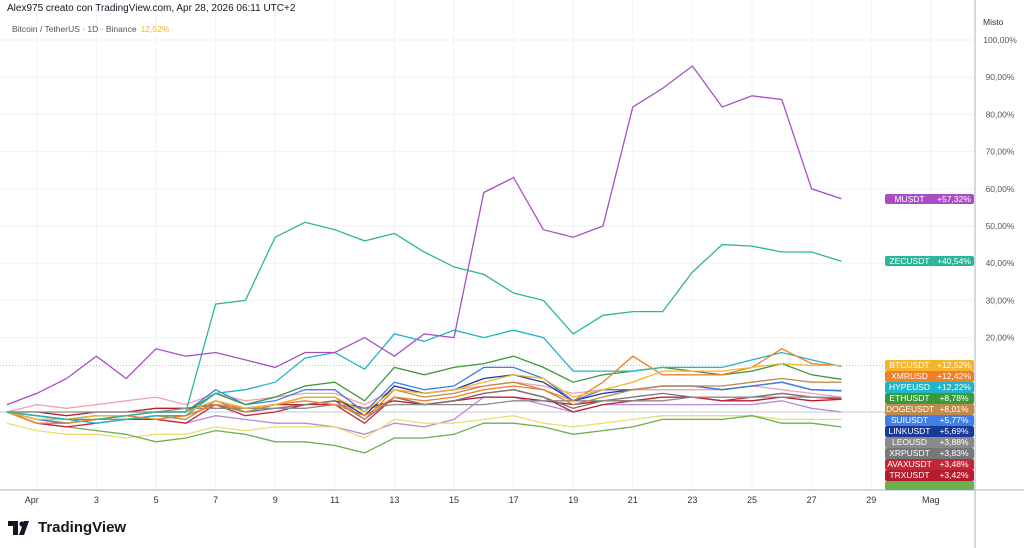  What do you see at coordinates (931, 500) in the screenshot?
I see `x-tick-label: Mag` at bounding box center [931, 500].